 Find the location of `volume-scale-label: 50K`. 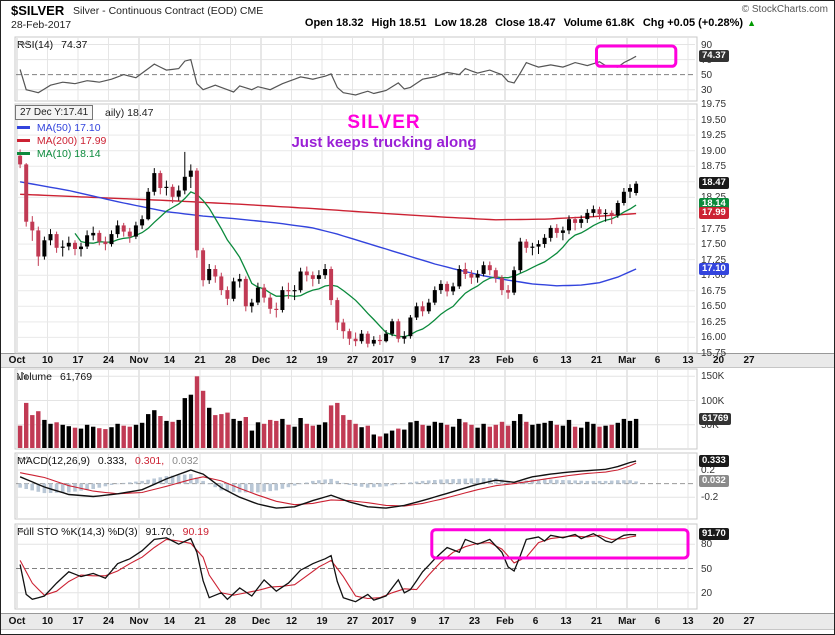

volume-scale-label: 50K is located at coordinates (710, 425).